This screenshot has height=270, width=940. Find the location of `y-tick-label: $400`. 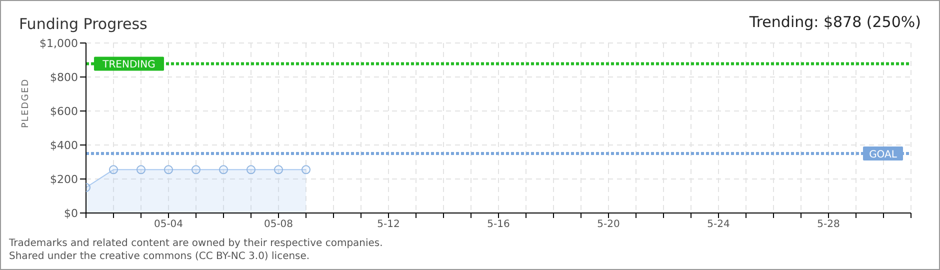

y-tick-label: $400 is located at coordinates (64, 145).